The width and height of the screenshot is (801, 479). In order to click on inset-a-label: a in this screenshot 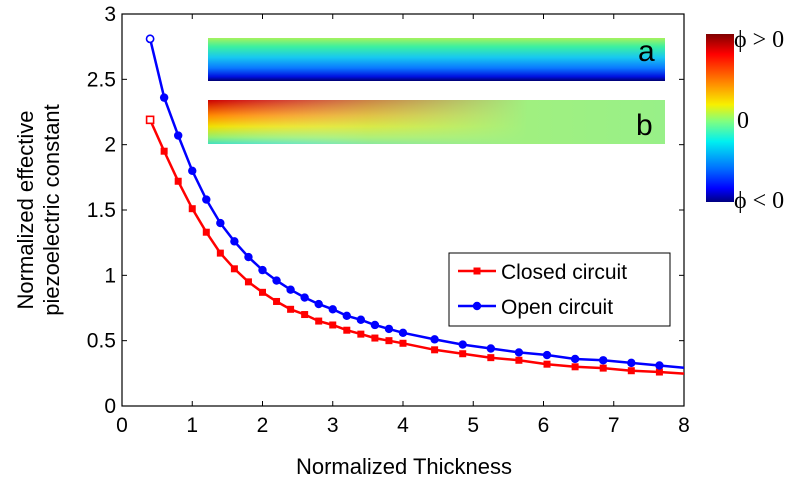, I will do `click(646, 51)`.